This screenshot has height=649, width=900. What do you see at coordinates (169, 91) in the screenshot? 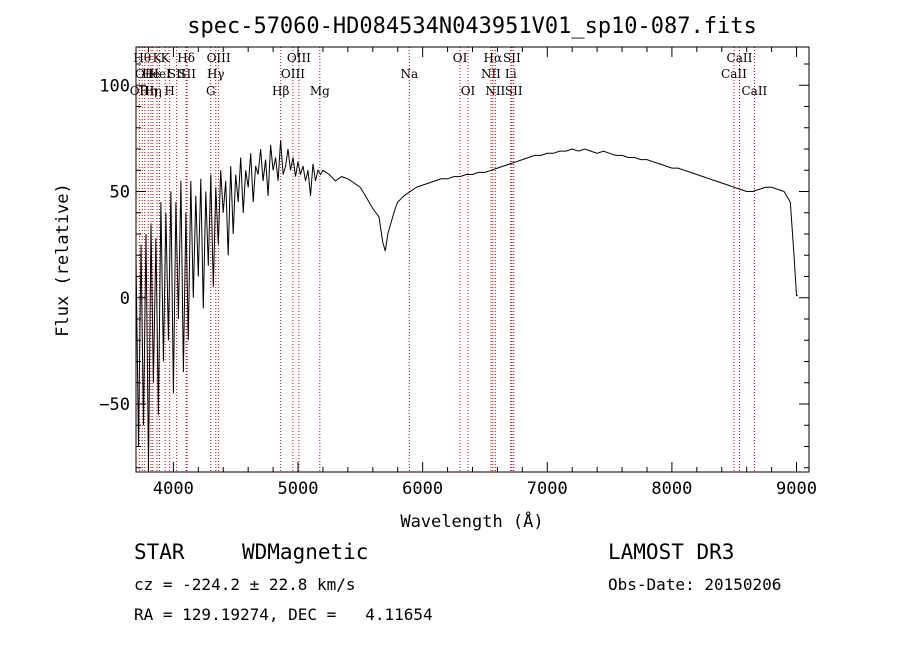
I see `line-label: H` at bounding box center [169, 91].